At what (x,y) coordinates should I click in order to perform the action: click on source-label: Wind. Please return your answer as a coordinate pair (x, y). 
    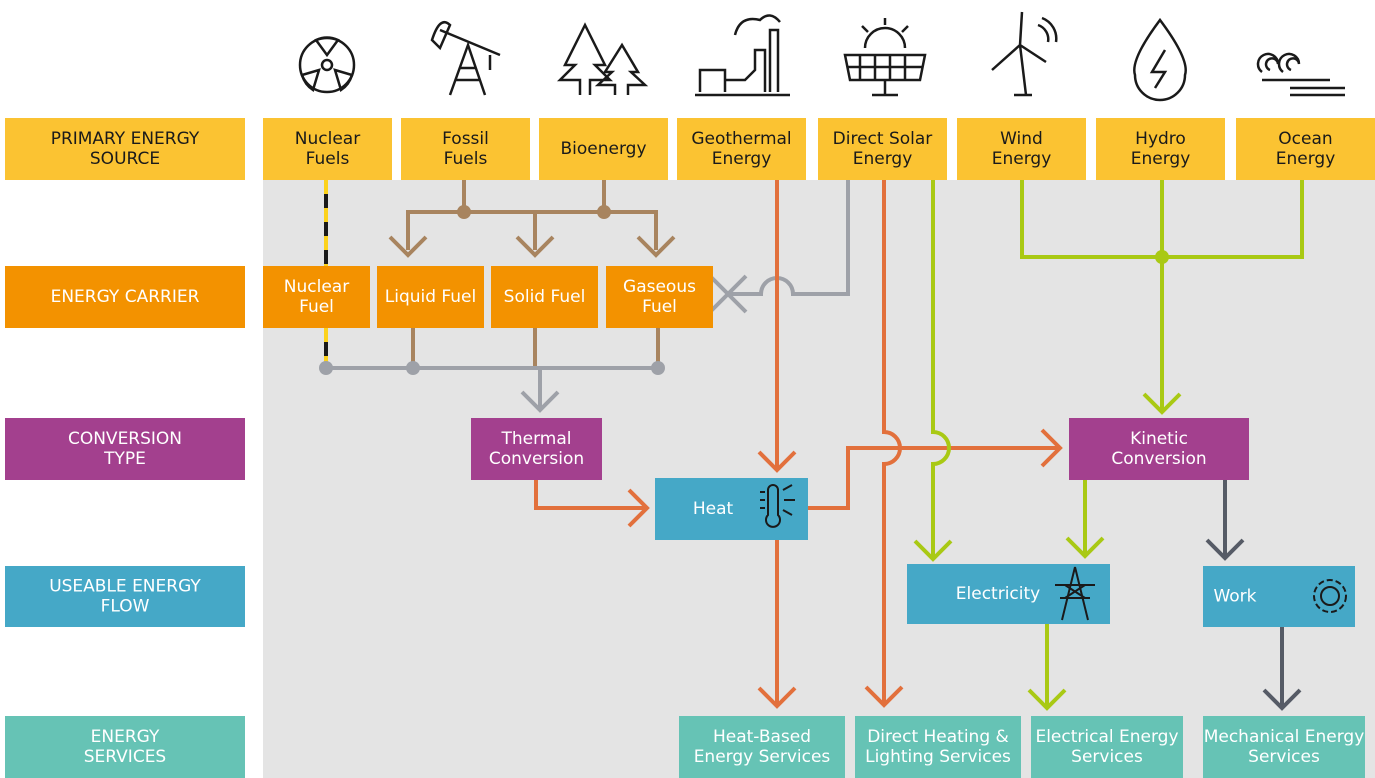
    Looking at the image, I should click on (1021, 139).